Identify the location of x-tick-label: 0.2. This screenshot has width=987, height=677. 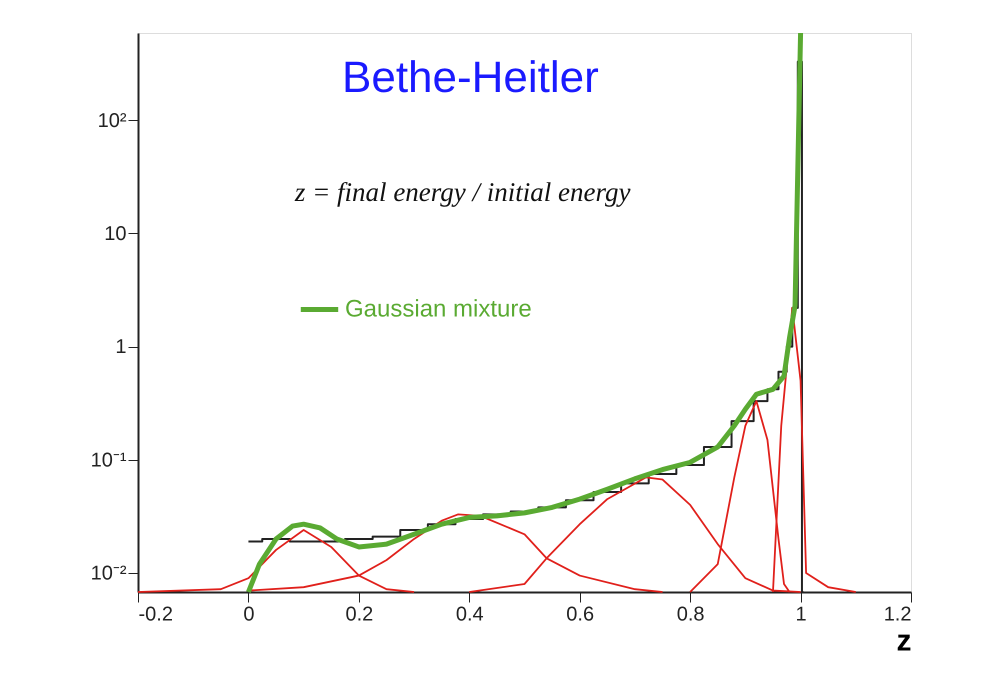
(359, 615).